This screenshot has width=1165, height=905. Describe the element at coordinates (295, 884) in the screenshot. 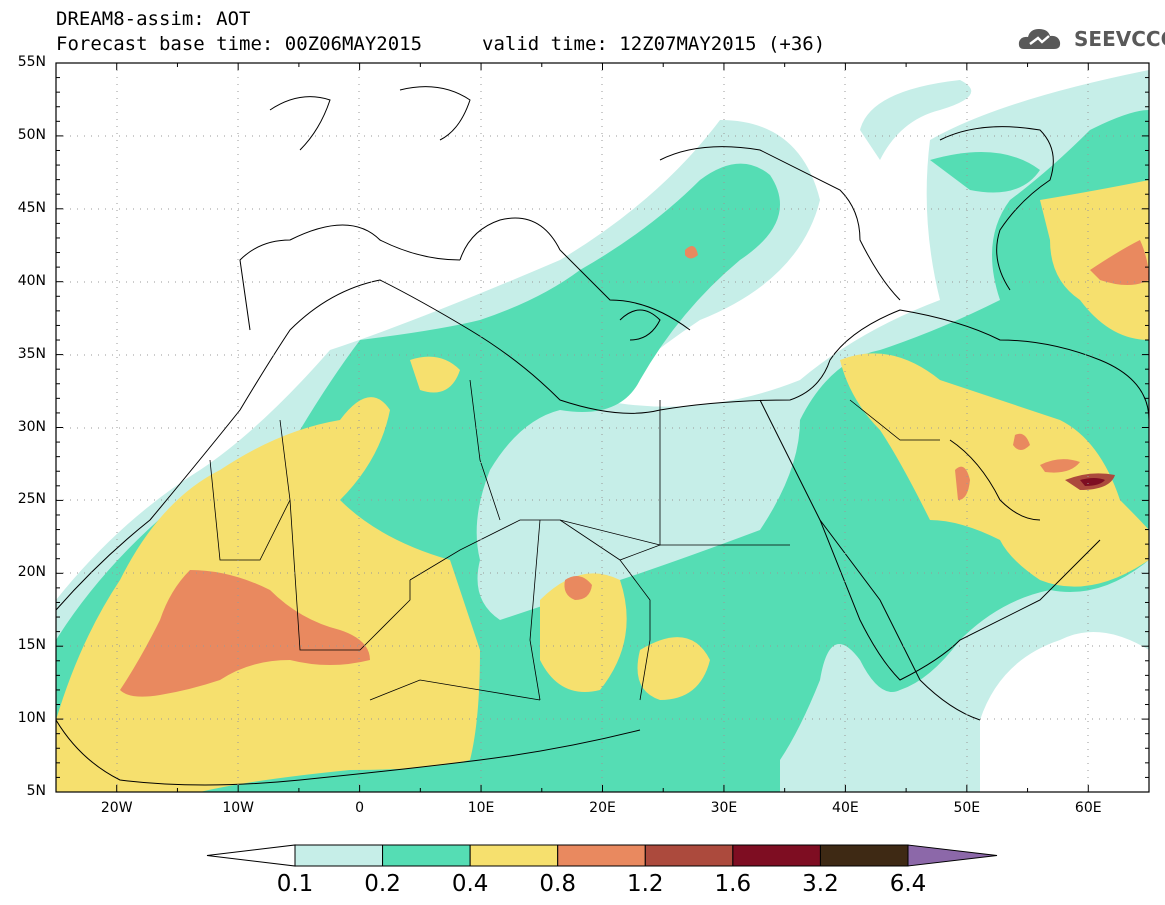

I see `colorbar-tick-label: 0.1` at that location.